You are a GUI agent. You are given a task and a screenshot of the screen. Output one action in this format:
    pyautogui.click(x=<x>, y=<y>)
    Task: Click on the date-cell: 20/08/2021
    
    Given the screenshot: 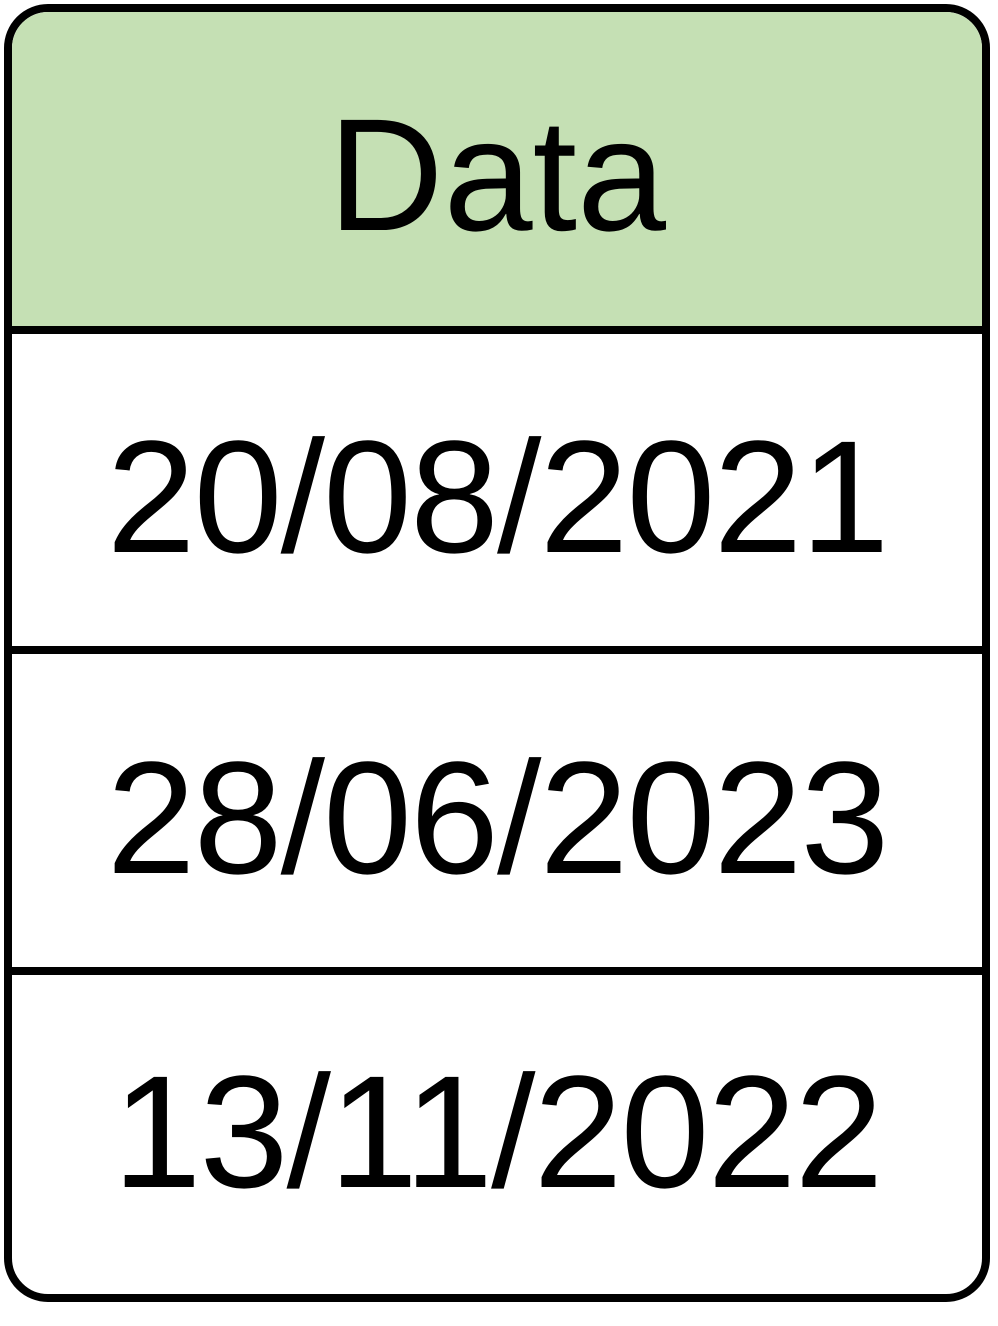 What is the action you would take?
    pyautogui.click(x=498, y=496)
    